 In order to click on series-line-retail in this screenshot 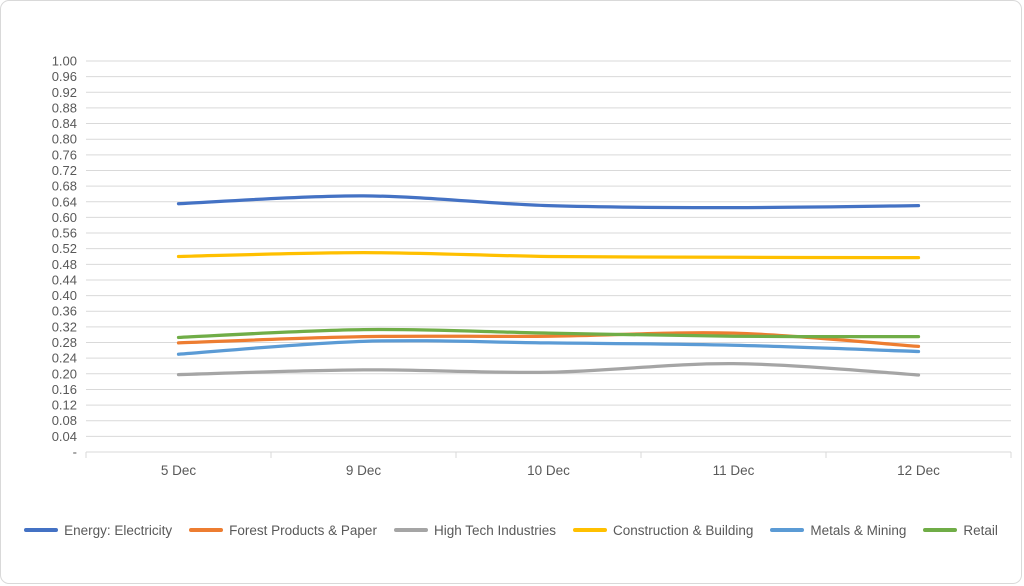, I will do `click(548, 333)`.